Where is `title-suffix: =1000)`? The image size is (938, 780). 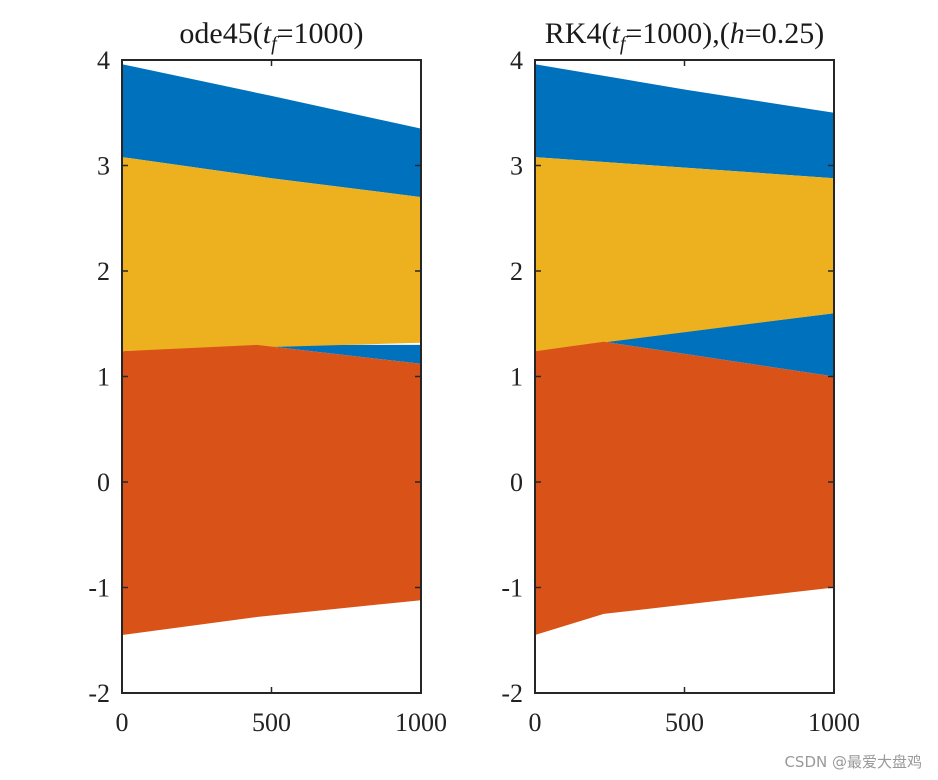 title-suffix: =1000) is located at coordinates (320, 33).